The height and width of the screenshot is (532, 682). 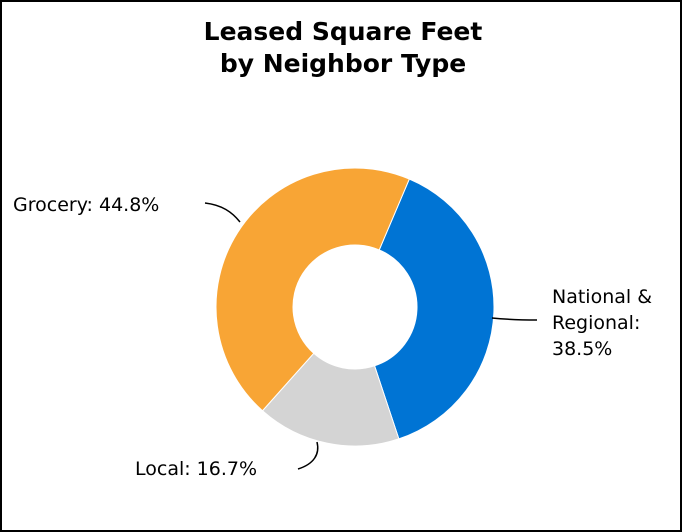 I want to click on slice-national-regional, so click(x=434, y=309).